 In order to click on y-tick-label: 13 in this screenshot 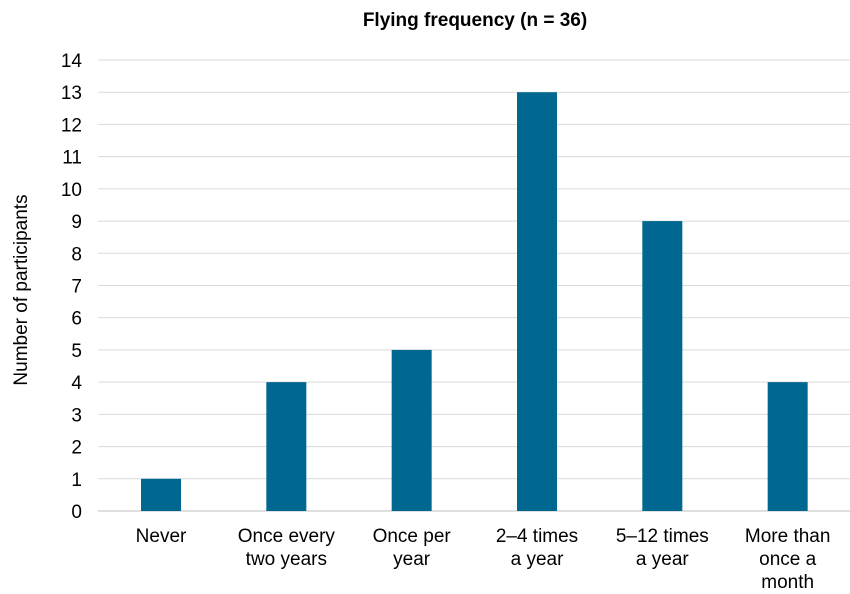, I will do `click(71, 93)`.